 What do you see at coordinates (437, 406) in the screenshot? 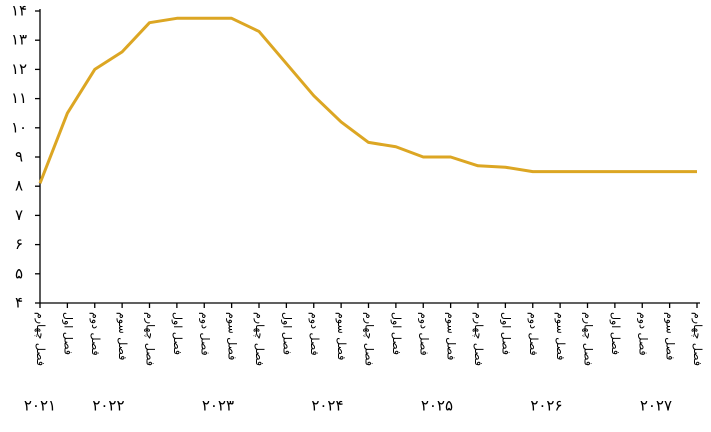
I see `year-label: ۲۰۲۵` at bounding box center [437, 406].